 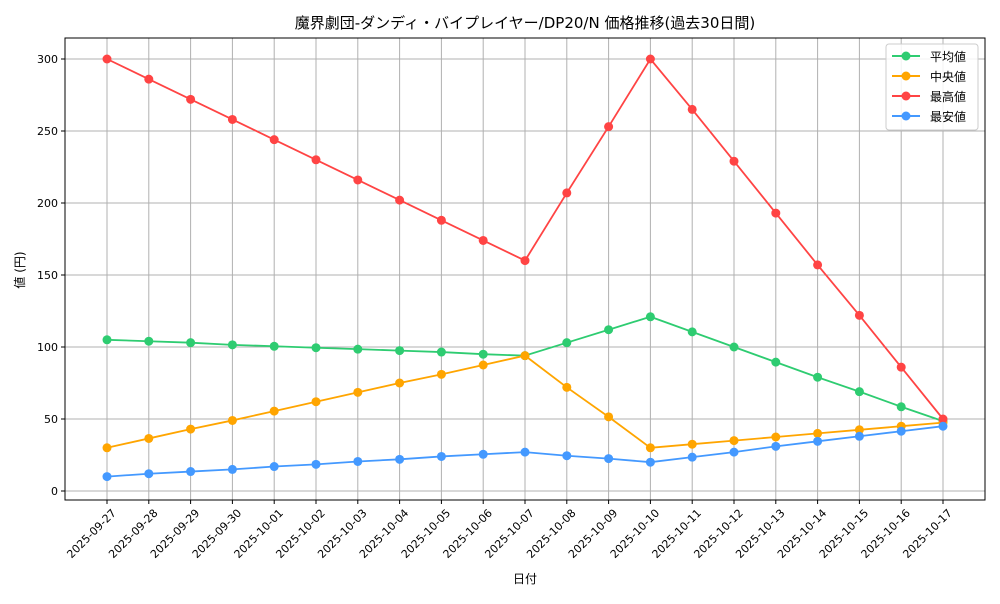 What do you see at coordinates (47, 275) in the screenshot?
I see `y-tick-label: 150` at bounding box center [47, 275].